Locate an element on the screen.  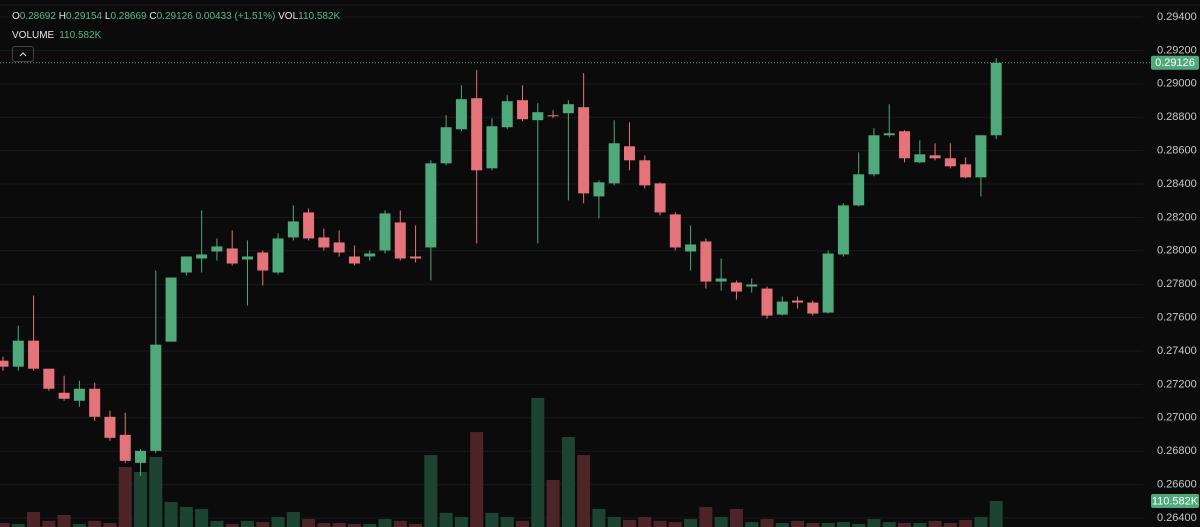
volume-legend: VOLUME 110.582K is located at coordinates (59, 35).